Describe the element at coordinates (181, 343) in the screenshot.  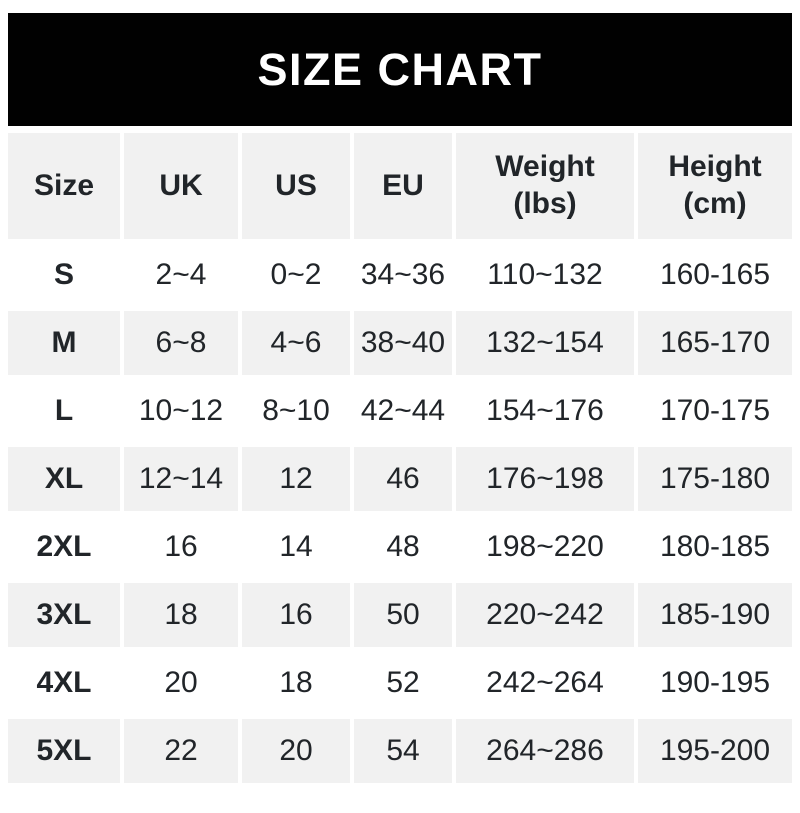
I see `uk-cell: 6~8` at that location.